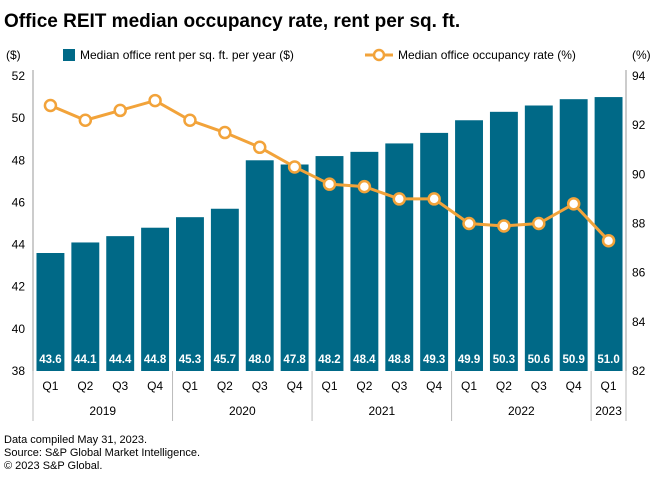 This screenshot has width=660, height=488. I want to click on year-label: 2021, so click(381, 411).